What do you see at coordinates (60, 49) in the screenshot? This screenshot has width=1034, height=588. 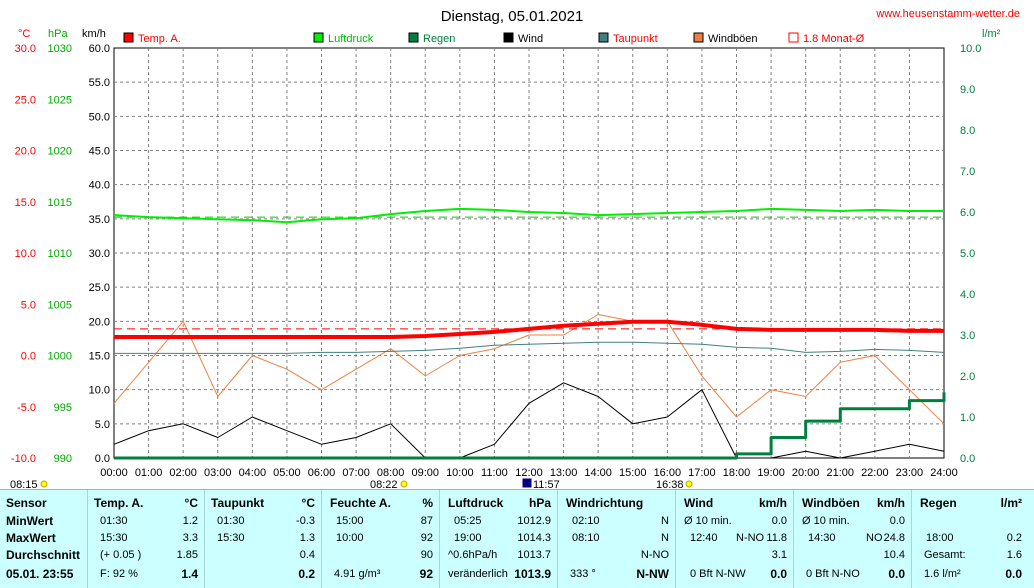 I see `pressure-tick-label: 1030` at bounding box center [60, 49].